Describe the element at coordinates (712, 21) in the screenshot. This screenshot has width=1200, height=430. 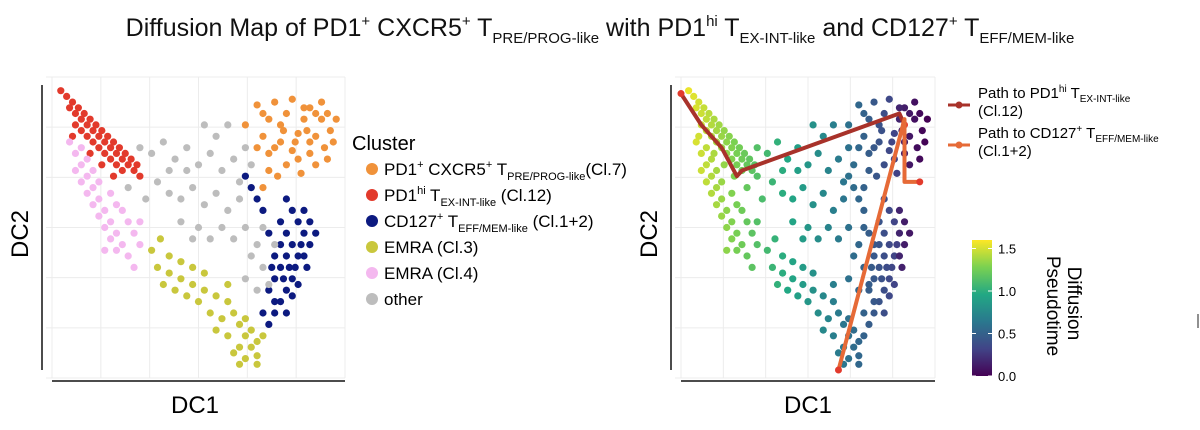
I see `title-sup: hi` at that location.